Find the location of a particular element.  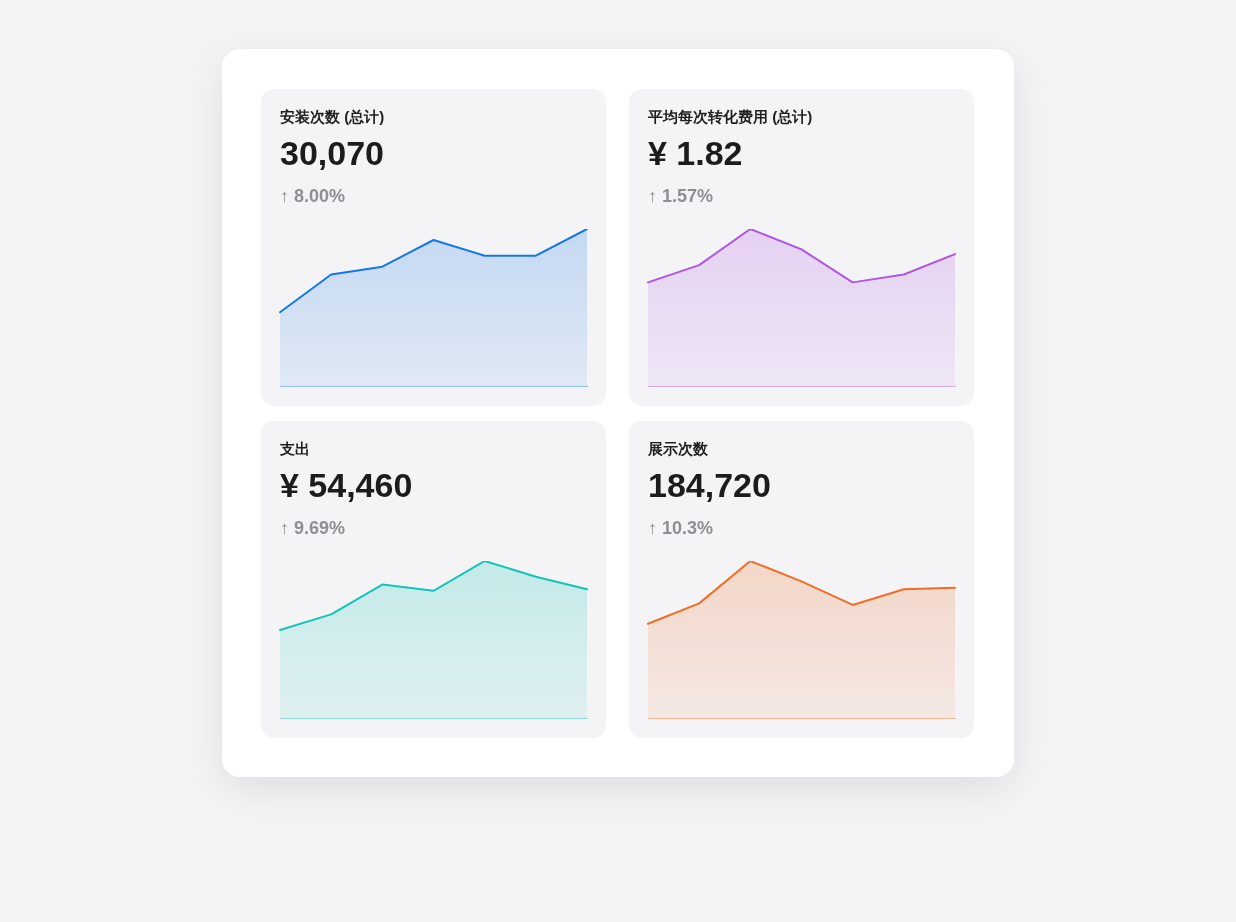

text: ↑ 8.00% is located at coordinates (313, 196).